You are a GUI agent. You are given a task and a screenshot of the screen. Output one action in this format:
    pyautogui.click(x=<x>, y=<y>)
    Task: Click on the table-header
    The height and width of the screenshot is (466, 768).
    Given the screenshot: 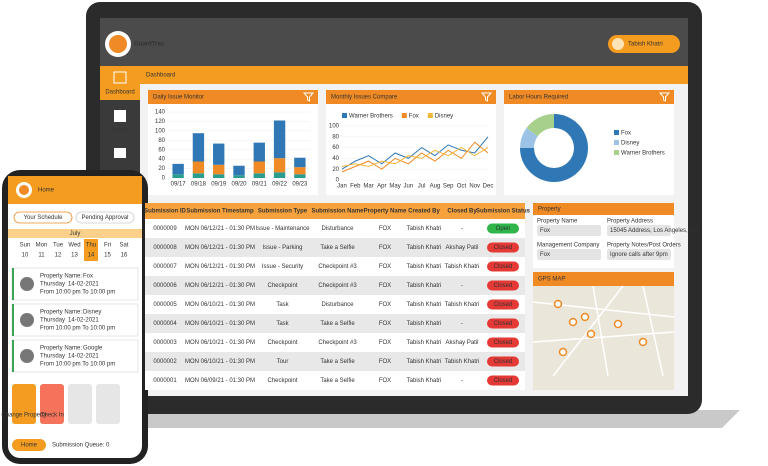 What is the action you would take?
    pyautogui.click(x=335, y=211)
    